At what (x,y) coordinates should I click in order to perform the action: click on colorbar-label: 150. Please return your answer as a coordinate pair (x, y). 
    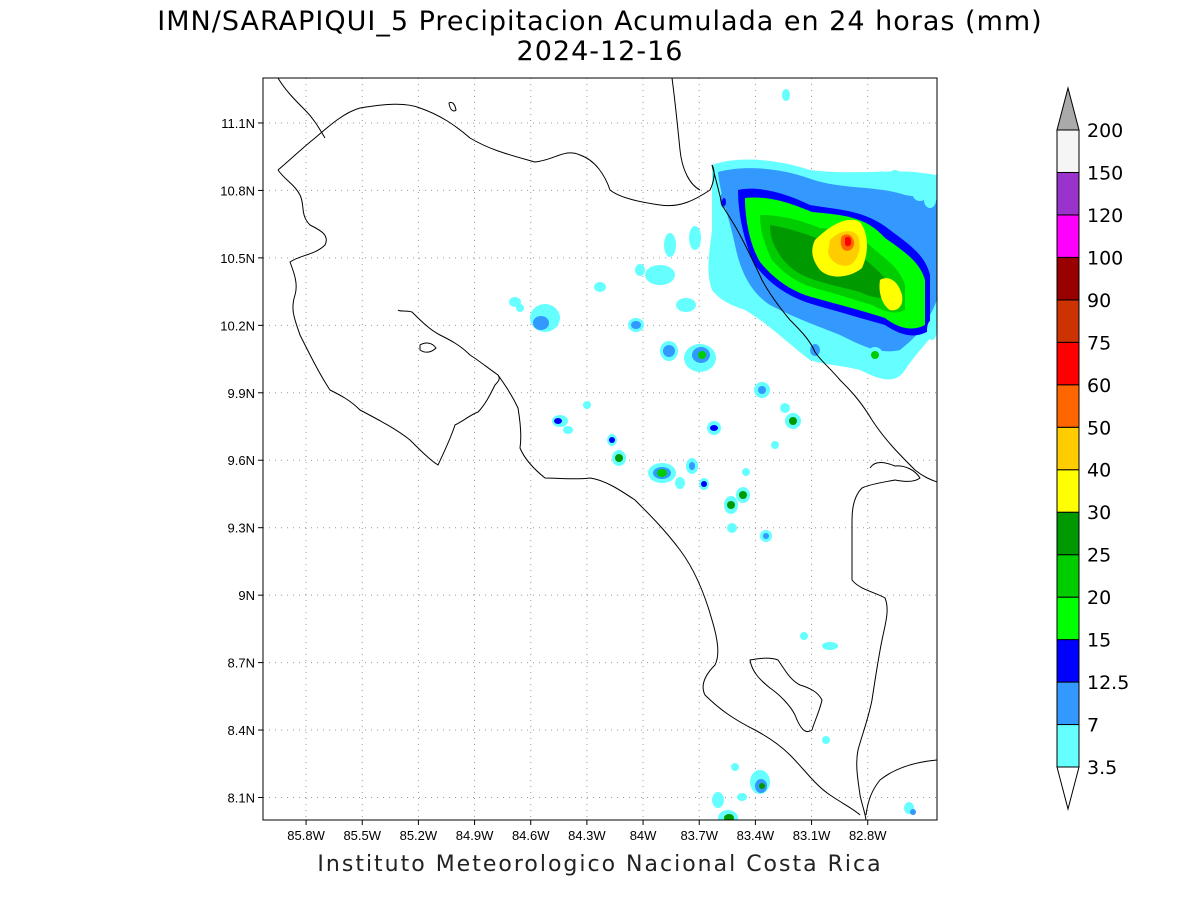
    Looking at the image, I should click on (1105, 173).